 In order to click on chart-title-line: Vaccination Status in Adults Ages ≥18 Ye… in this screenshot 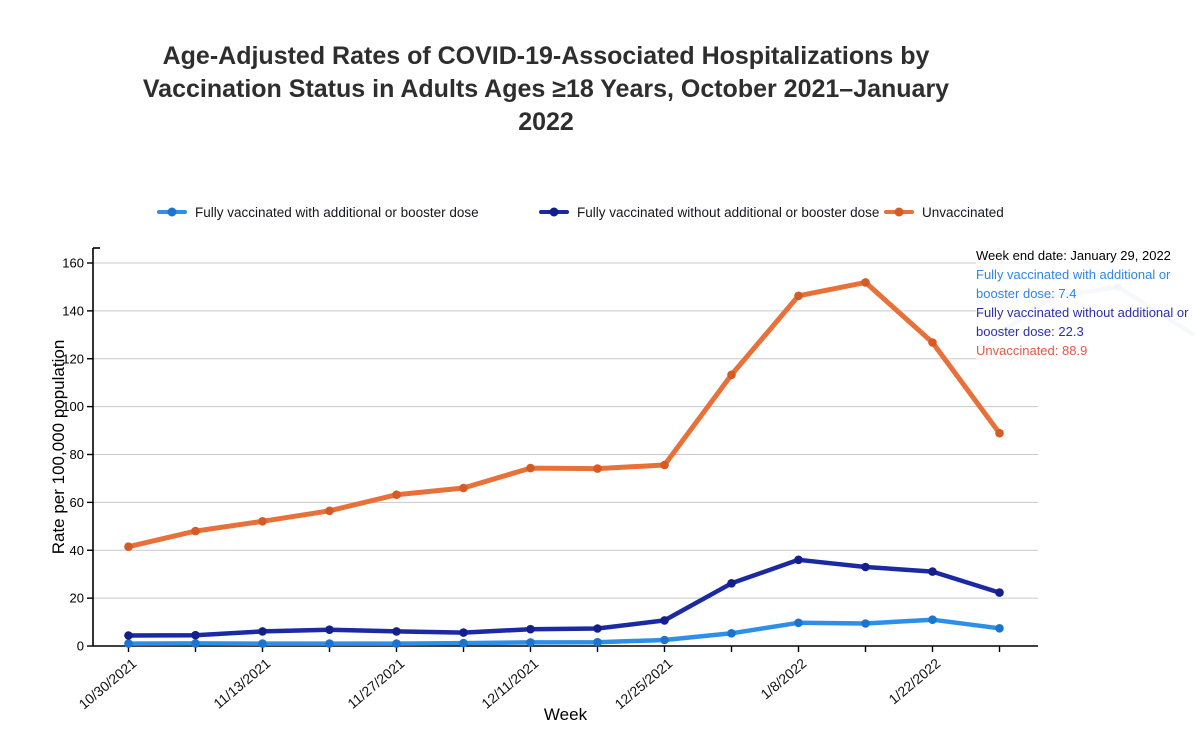, I will do `click(546, 89)`.